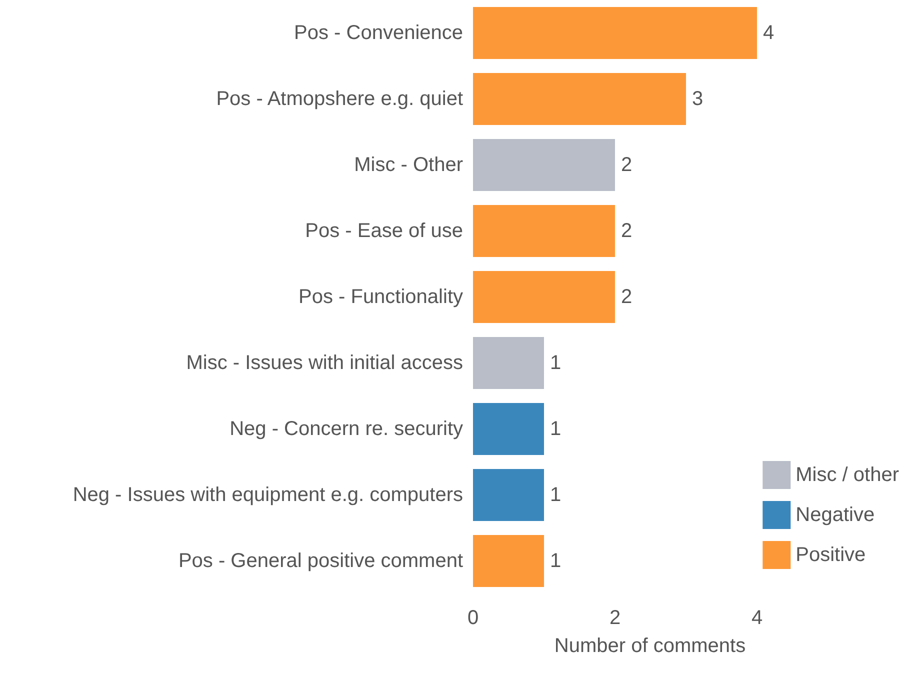 The height and width of the screenshot is (673, 906). I want to click on x-tick-label: 4, so click(757, 618).